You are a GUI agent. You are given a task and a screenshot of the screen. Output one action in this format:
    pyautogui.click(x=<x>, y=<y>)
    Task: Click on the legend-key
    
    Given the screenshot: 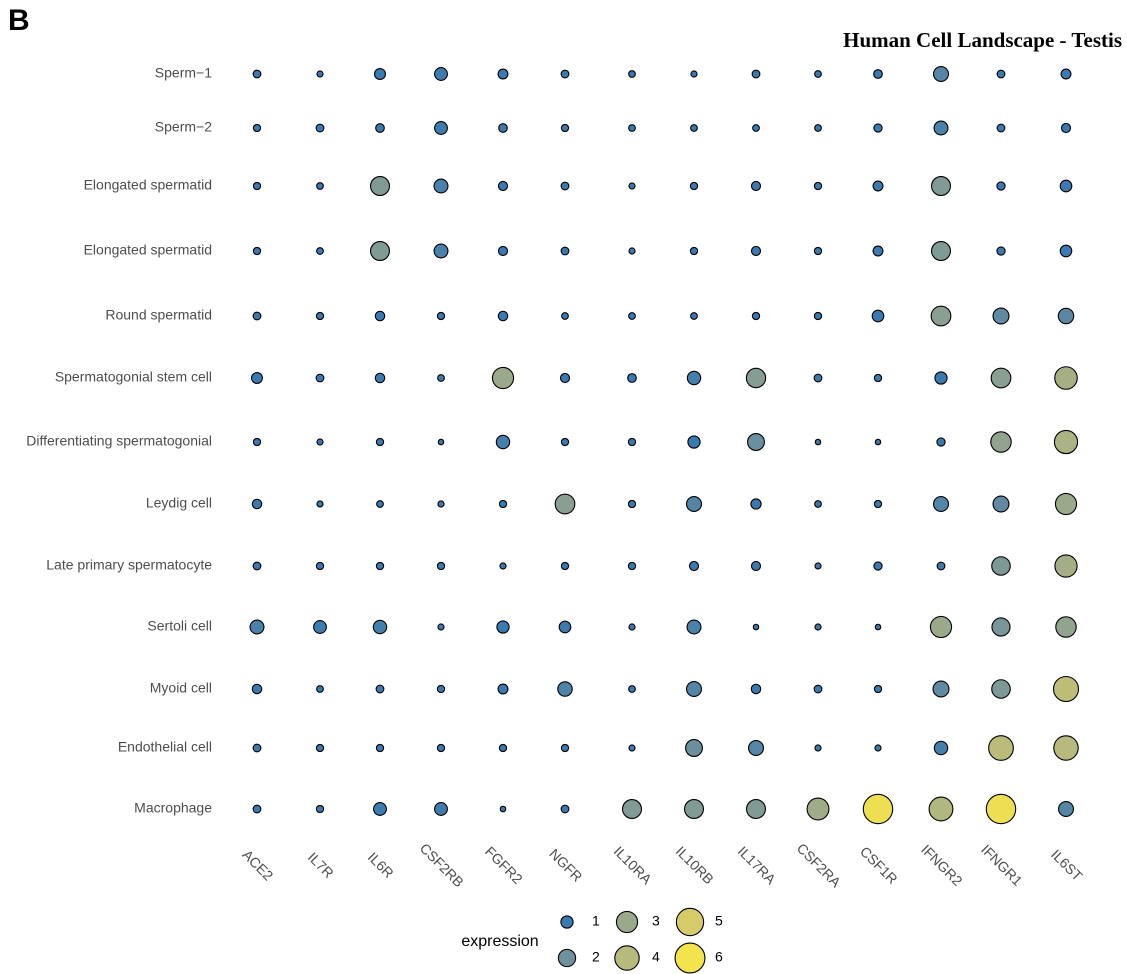 What is the action you would take?
    pyautogui.click(x=567, y=922)
    